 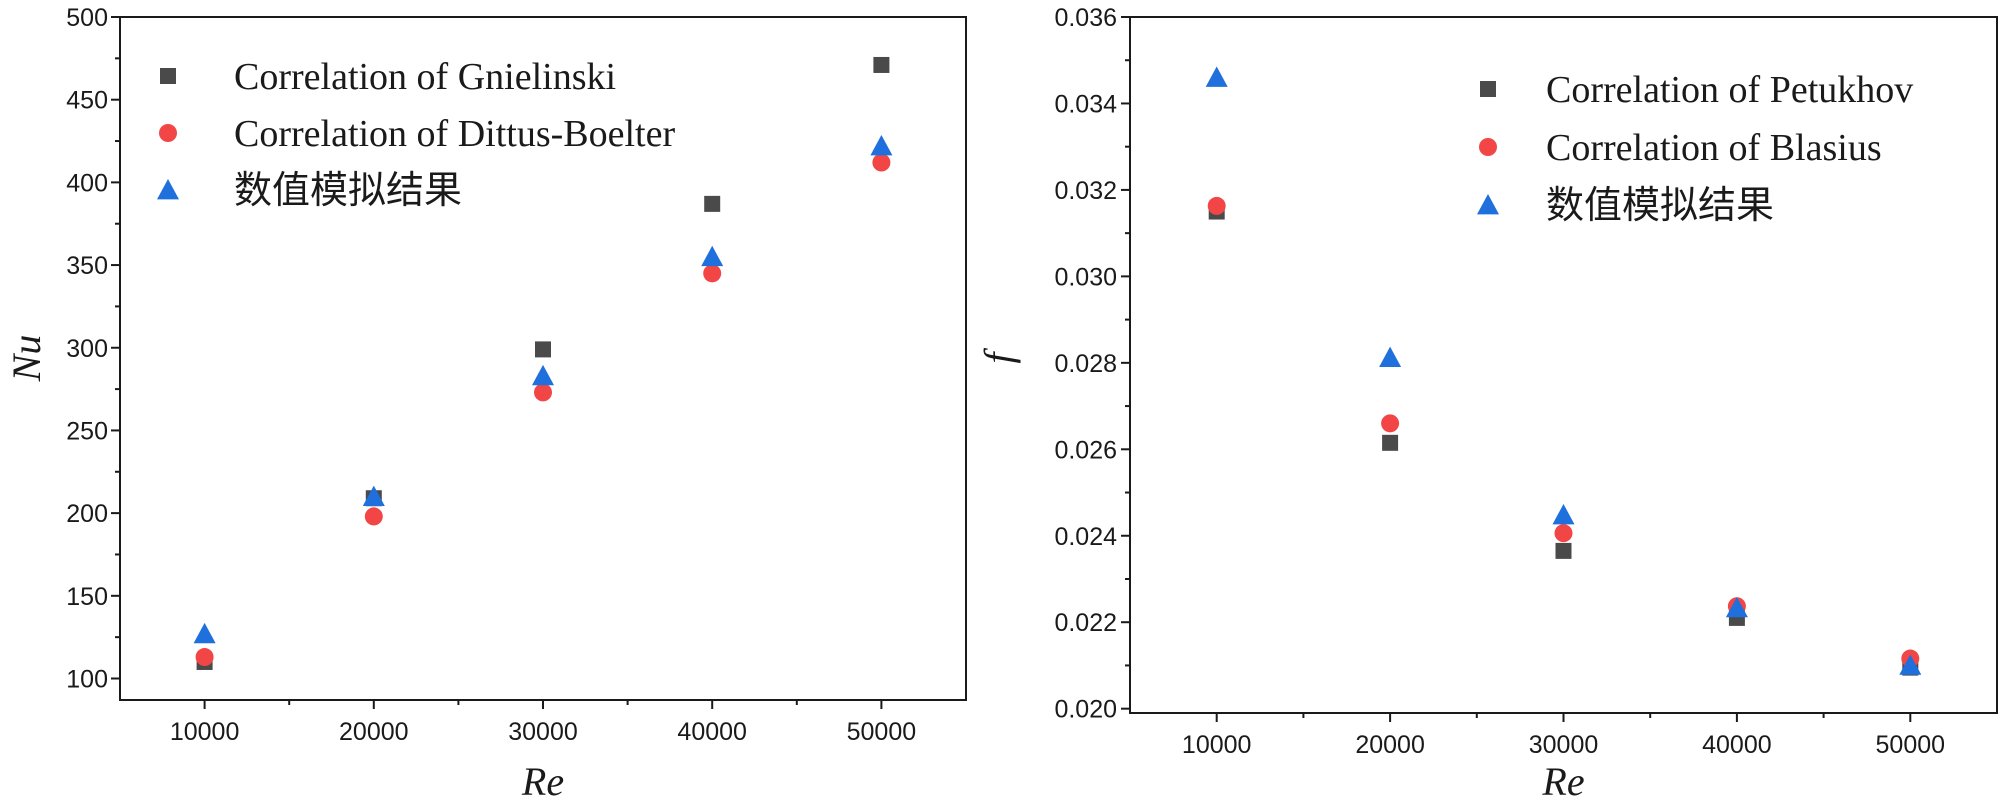 I want to click on y-tick-label: 150, so click(x=87, y=597).